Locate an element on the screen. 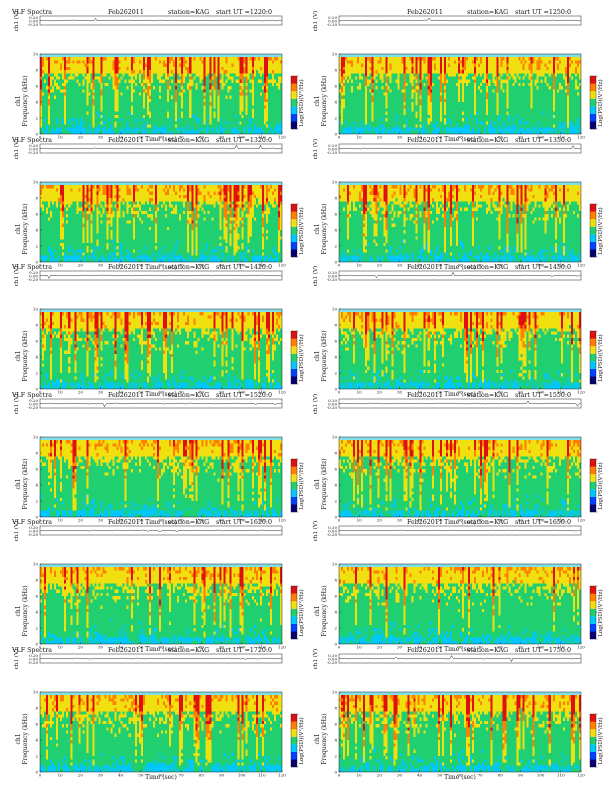  y-tick-label: 6 is located at coordinates (36, 85).